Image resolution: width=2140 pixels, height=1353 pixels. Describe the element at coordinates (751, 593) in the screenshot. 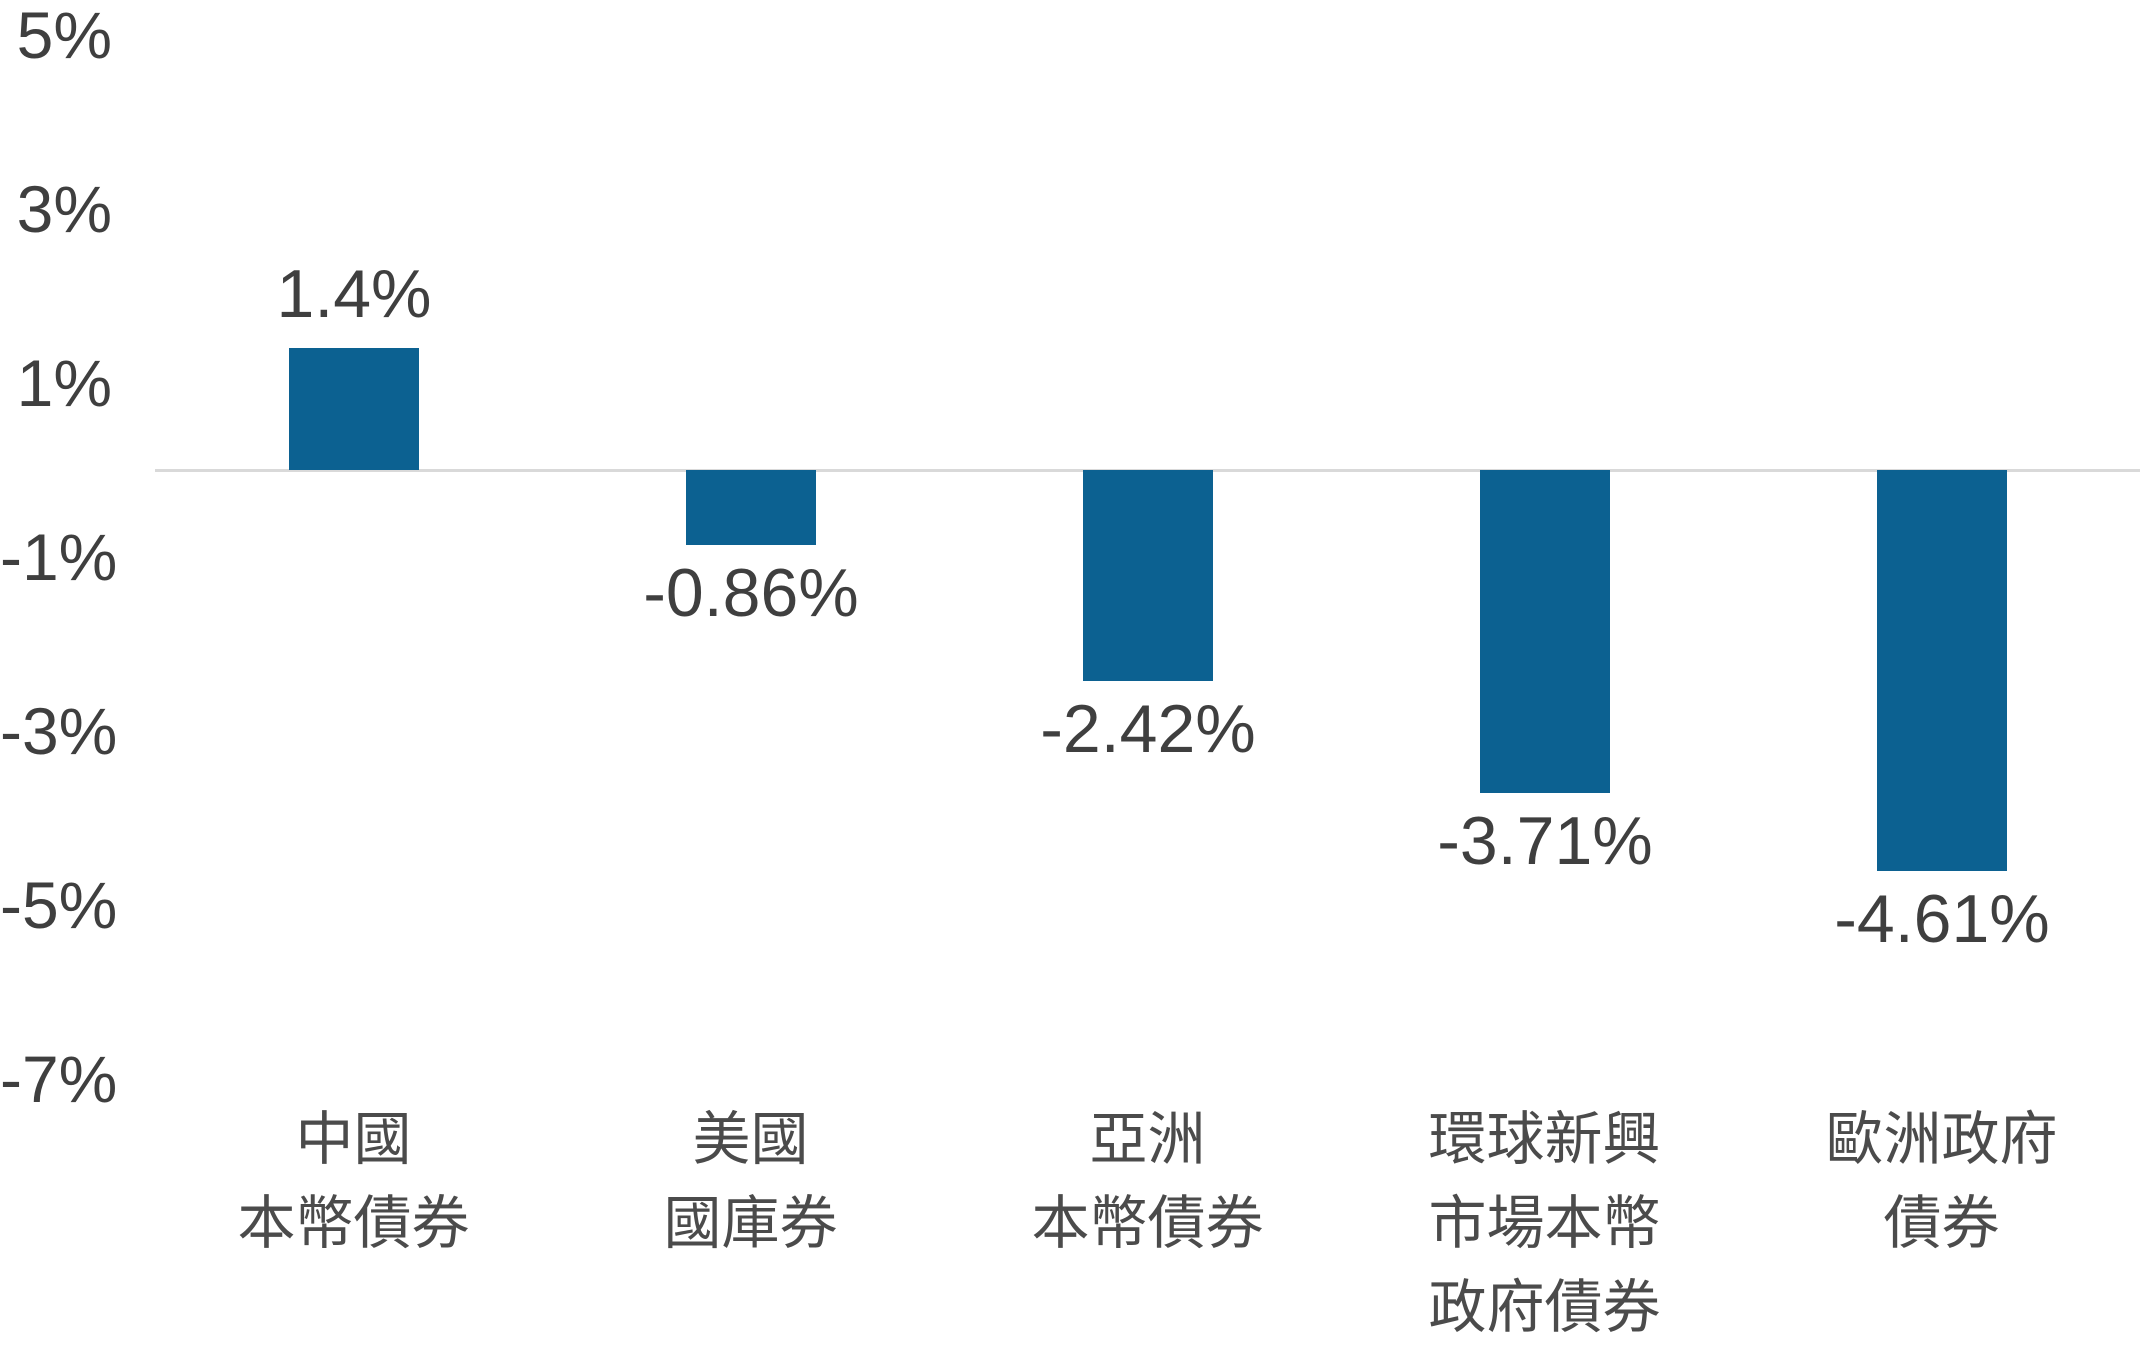

I see `bar-value-label: -0.86%` at that location.